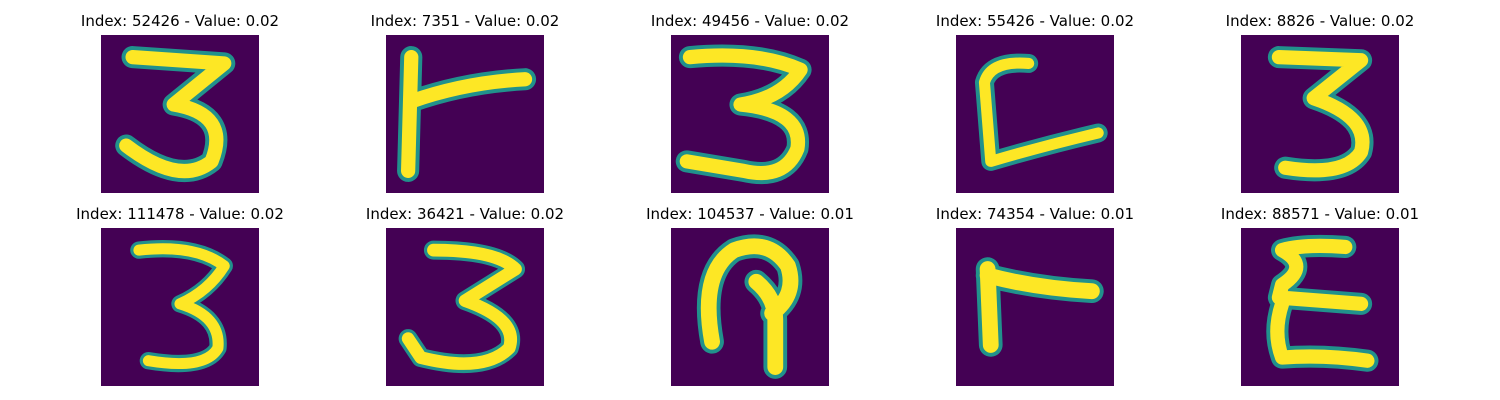 The height and width of the screenshot is (400, 1500). What do you see at coordinates (1035, 21) in the screenshot?
I see `panel-title: Index: 55426 - Value: 0.02` at bounding box center [1035, 21].